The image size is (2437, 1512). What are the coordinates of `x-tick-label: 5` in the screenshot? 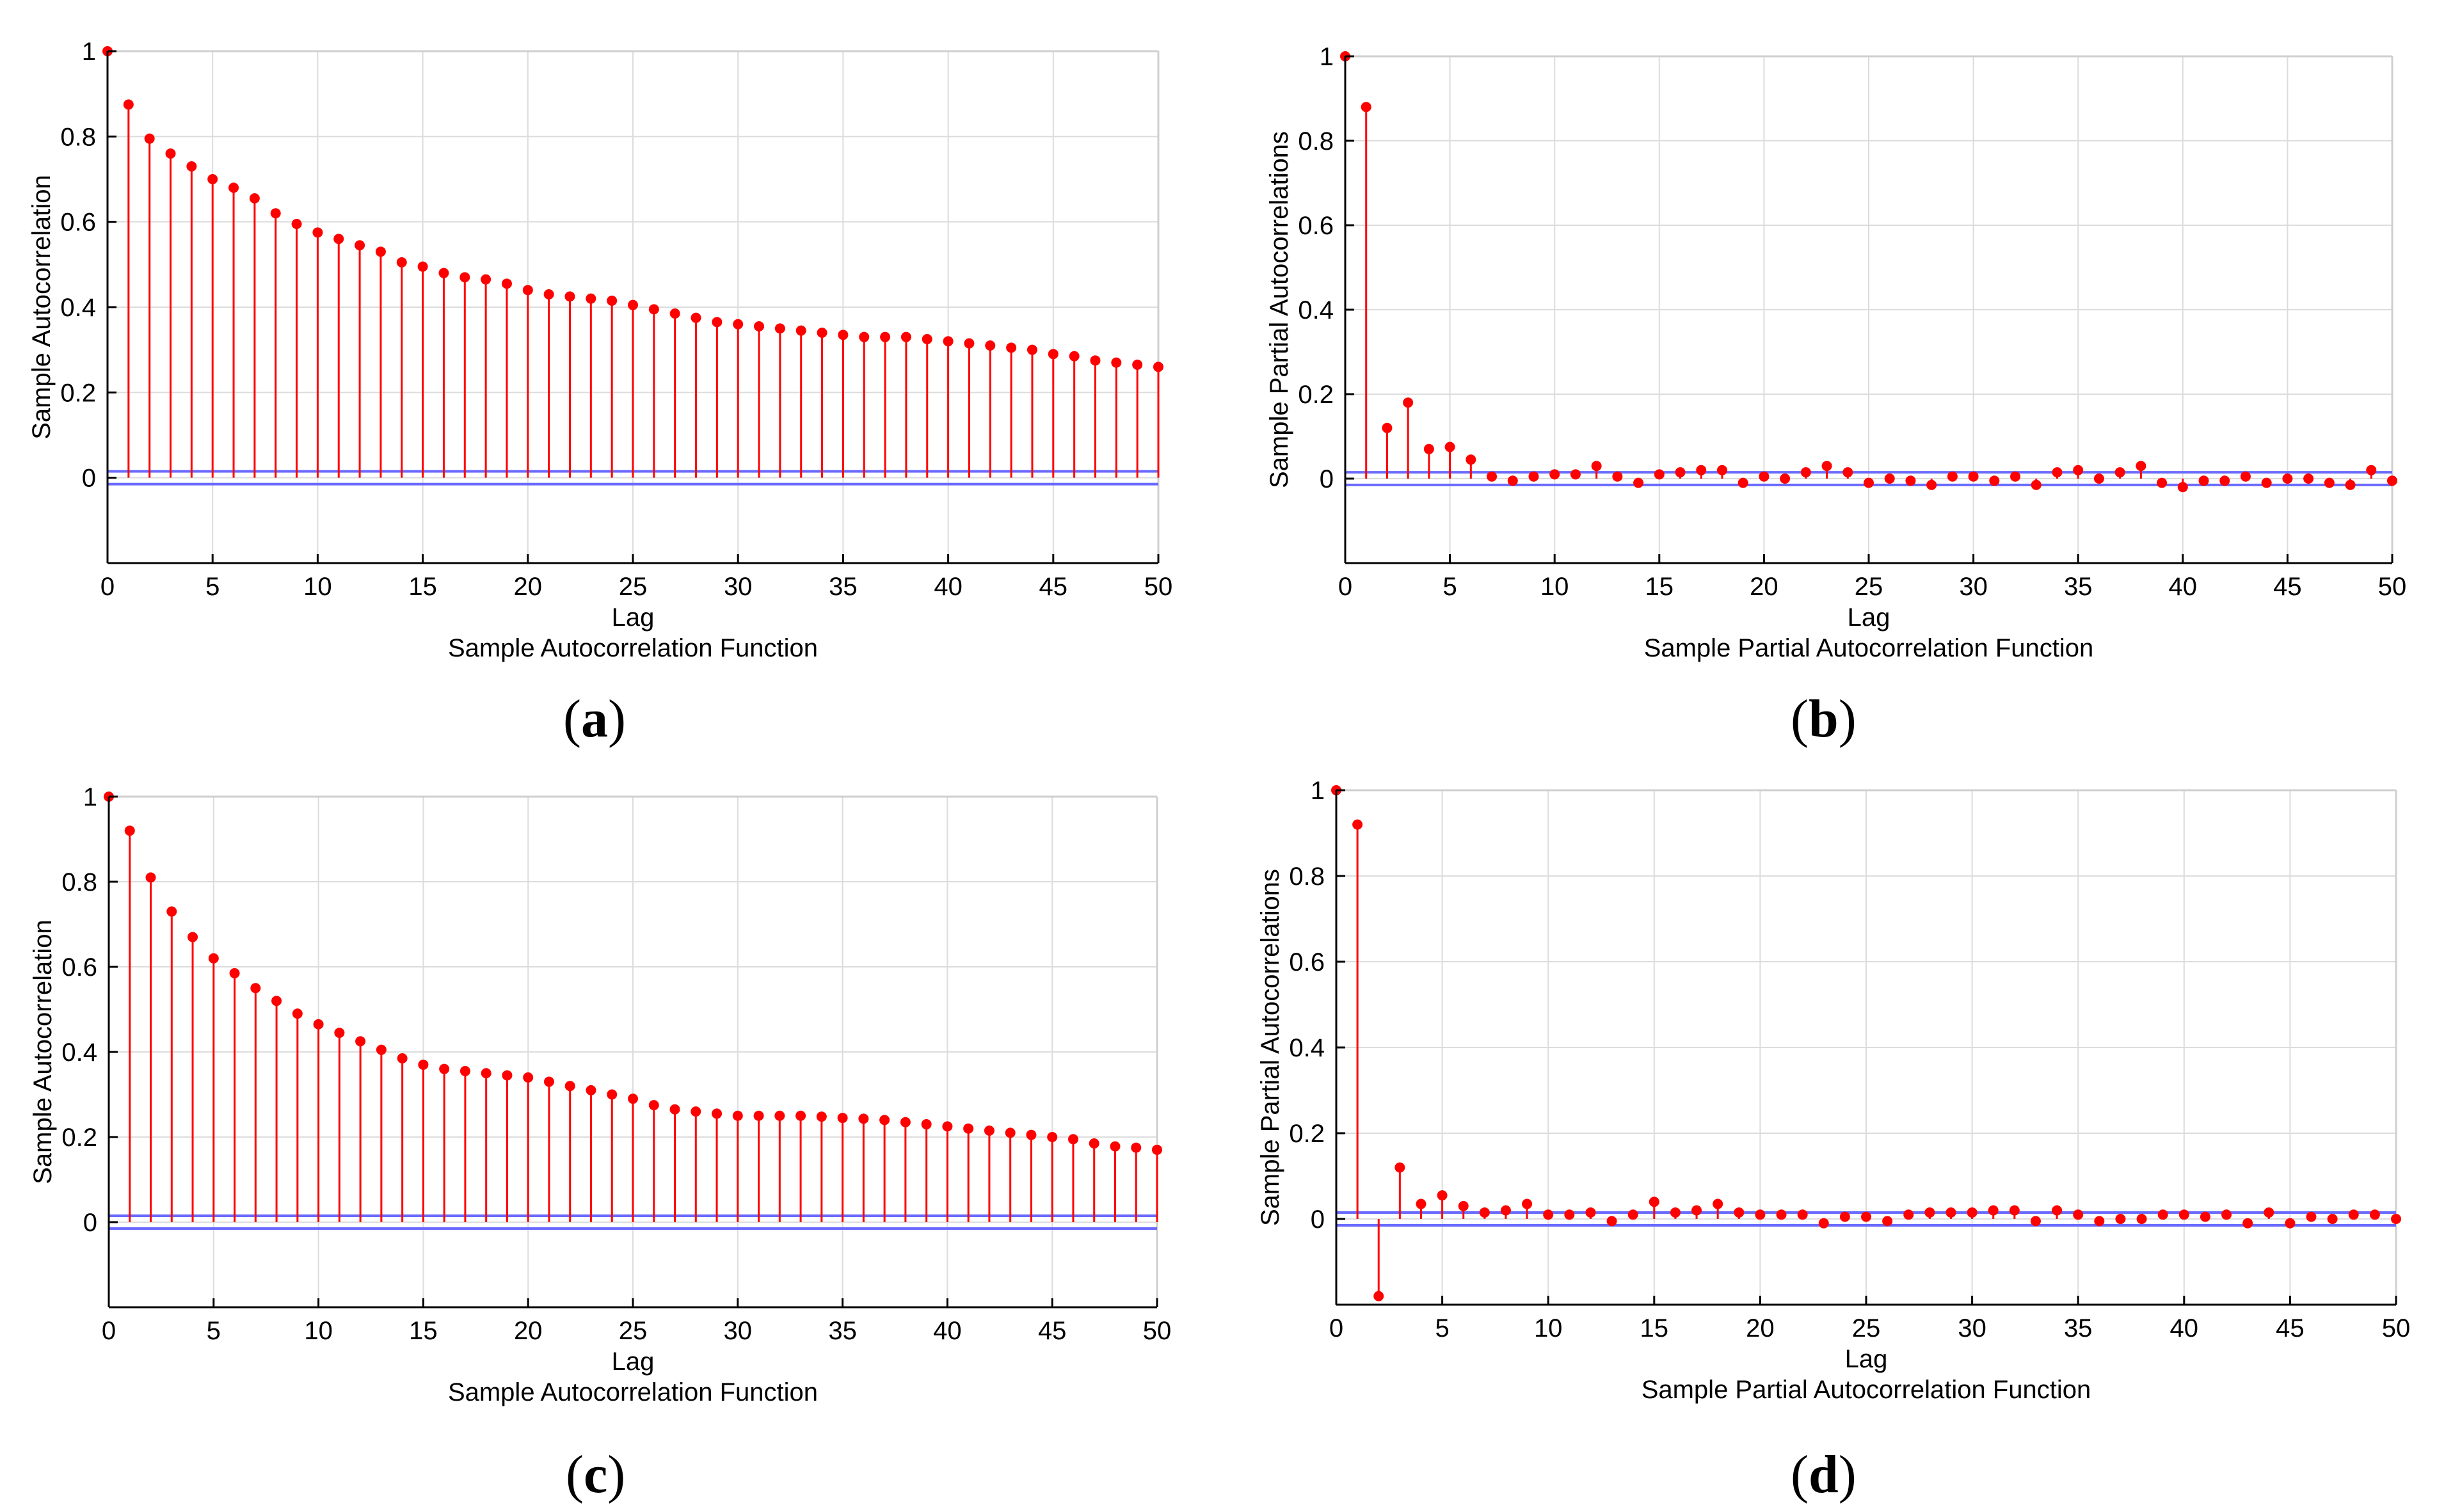 It's located at (212, 587).